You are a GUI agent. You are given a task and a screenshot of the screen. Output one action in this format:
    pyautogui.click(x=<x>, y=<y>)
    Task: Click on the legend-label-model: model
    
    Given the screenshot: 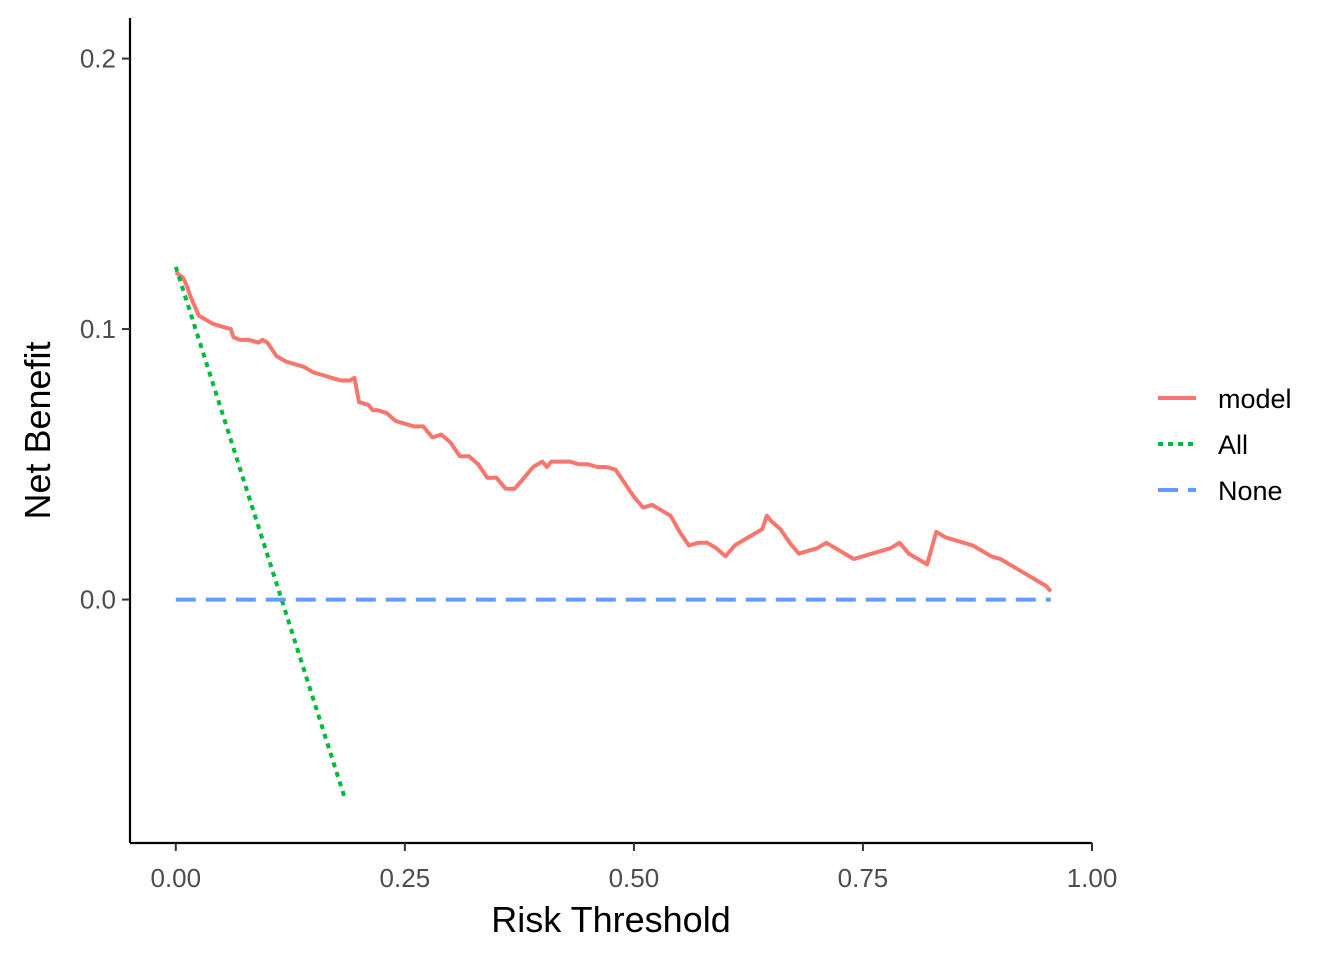 What is the action you would take?
    pyautogui.click(x=1255, y=399)
    